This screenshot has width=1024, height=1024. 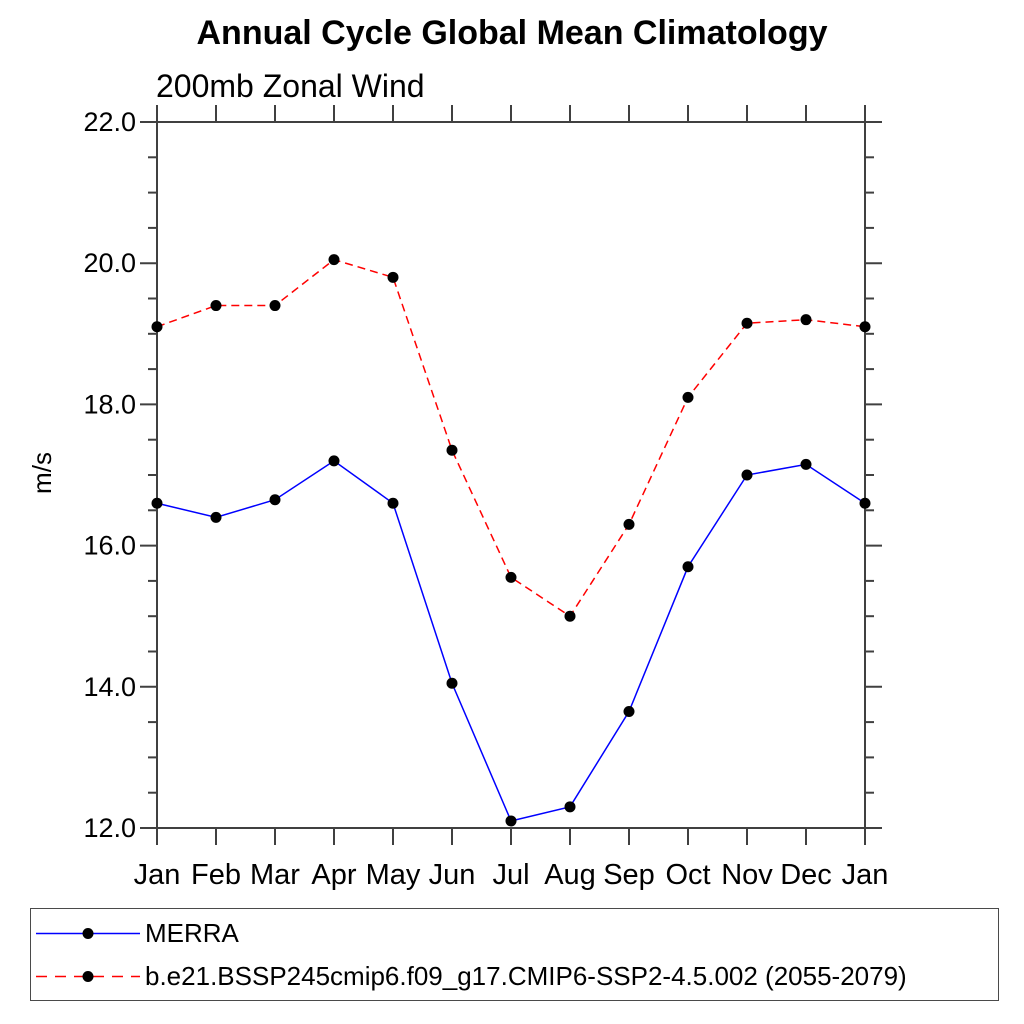 I want to click on x-tick-label: Jul, so click(x=510, y=875).